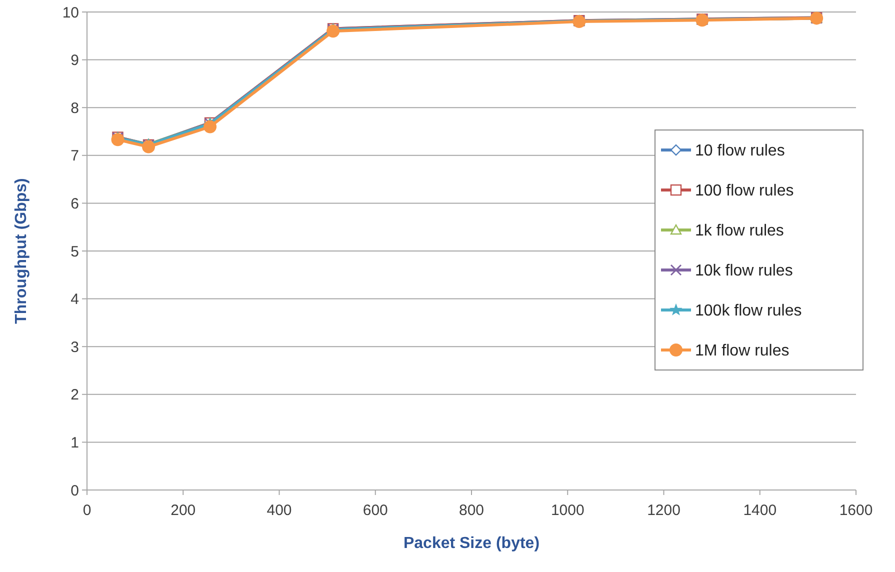 The image size is (895, 572). Describe the element at coordinates (74, 395) in the screenshot. I see `y-tick-label: 2` at that location.